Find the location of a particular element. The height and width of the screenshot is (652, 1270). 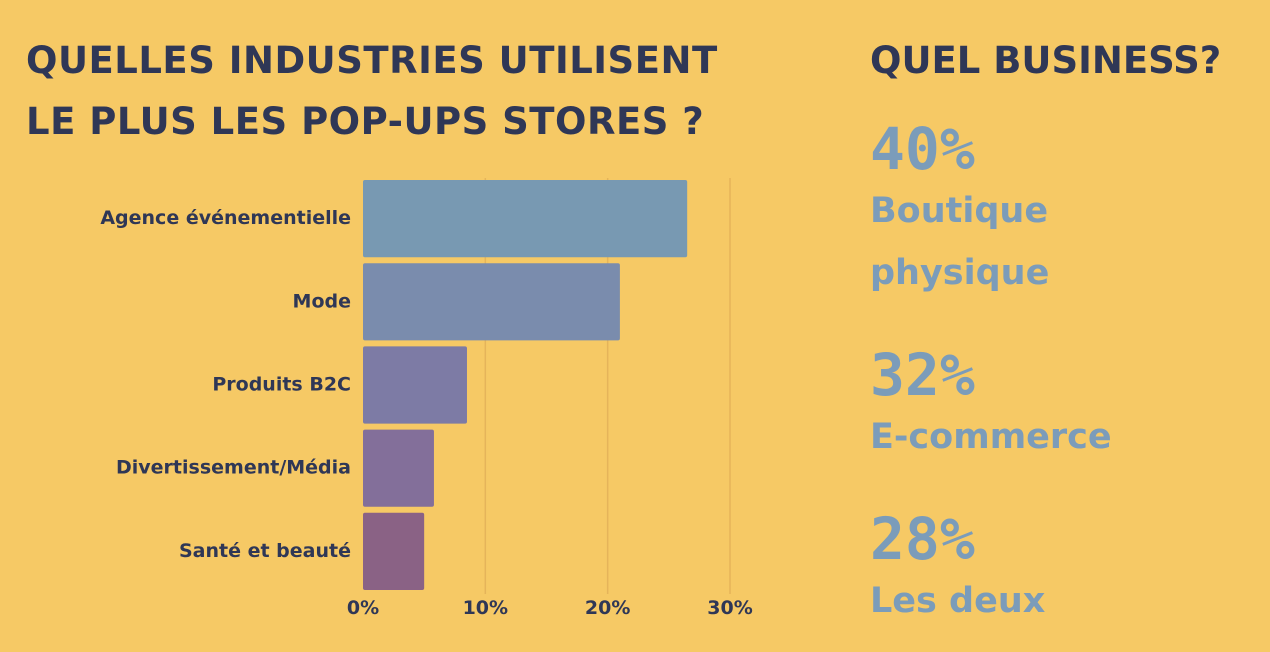

stat-les-deux: 28% Les deux is located at coordinates (957, 570).